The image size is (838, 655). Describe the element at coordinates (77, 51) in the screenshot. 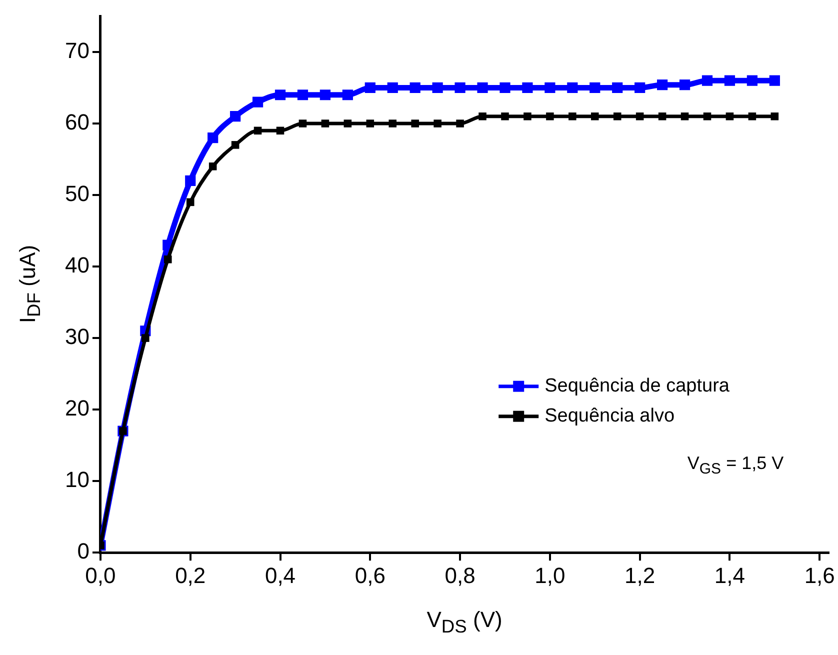

I see `y-tick-label: 70` at that location.